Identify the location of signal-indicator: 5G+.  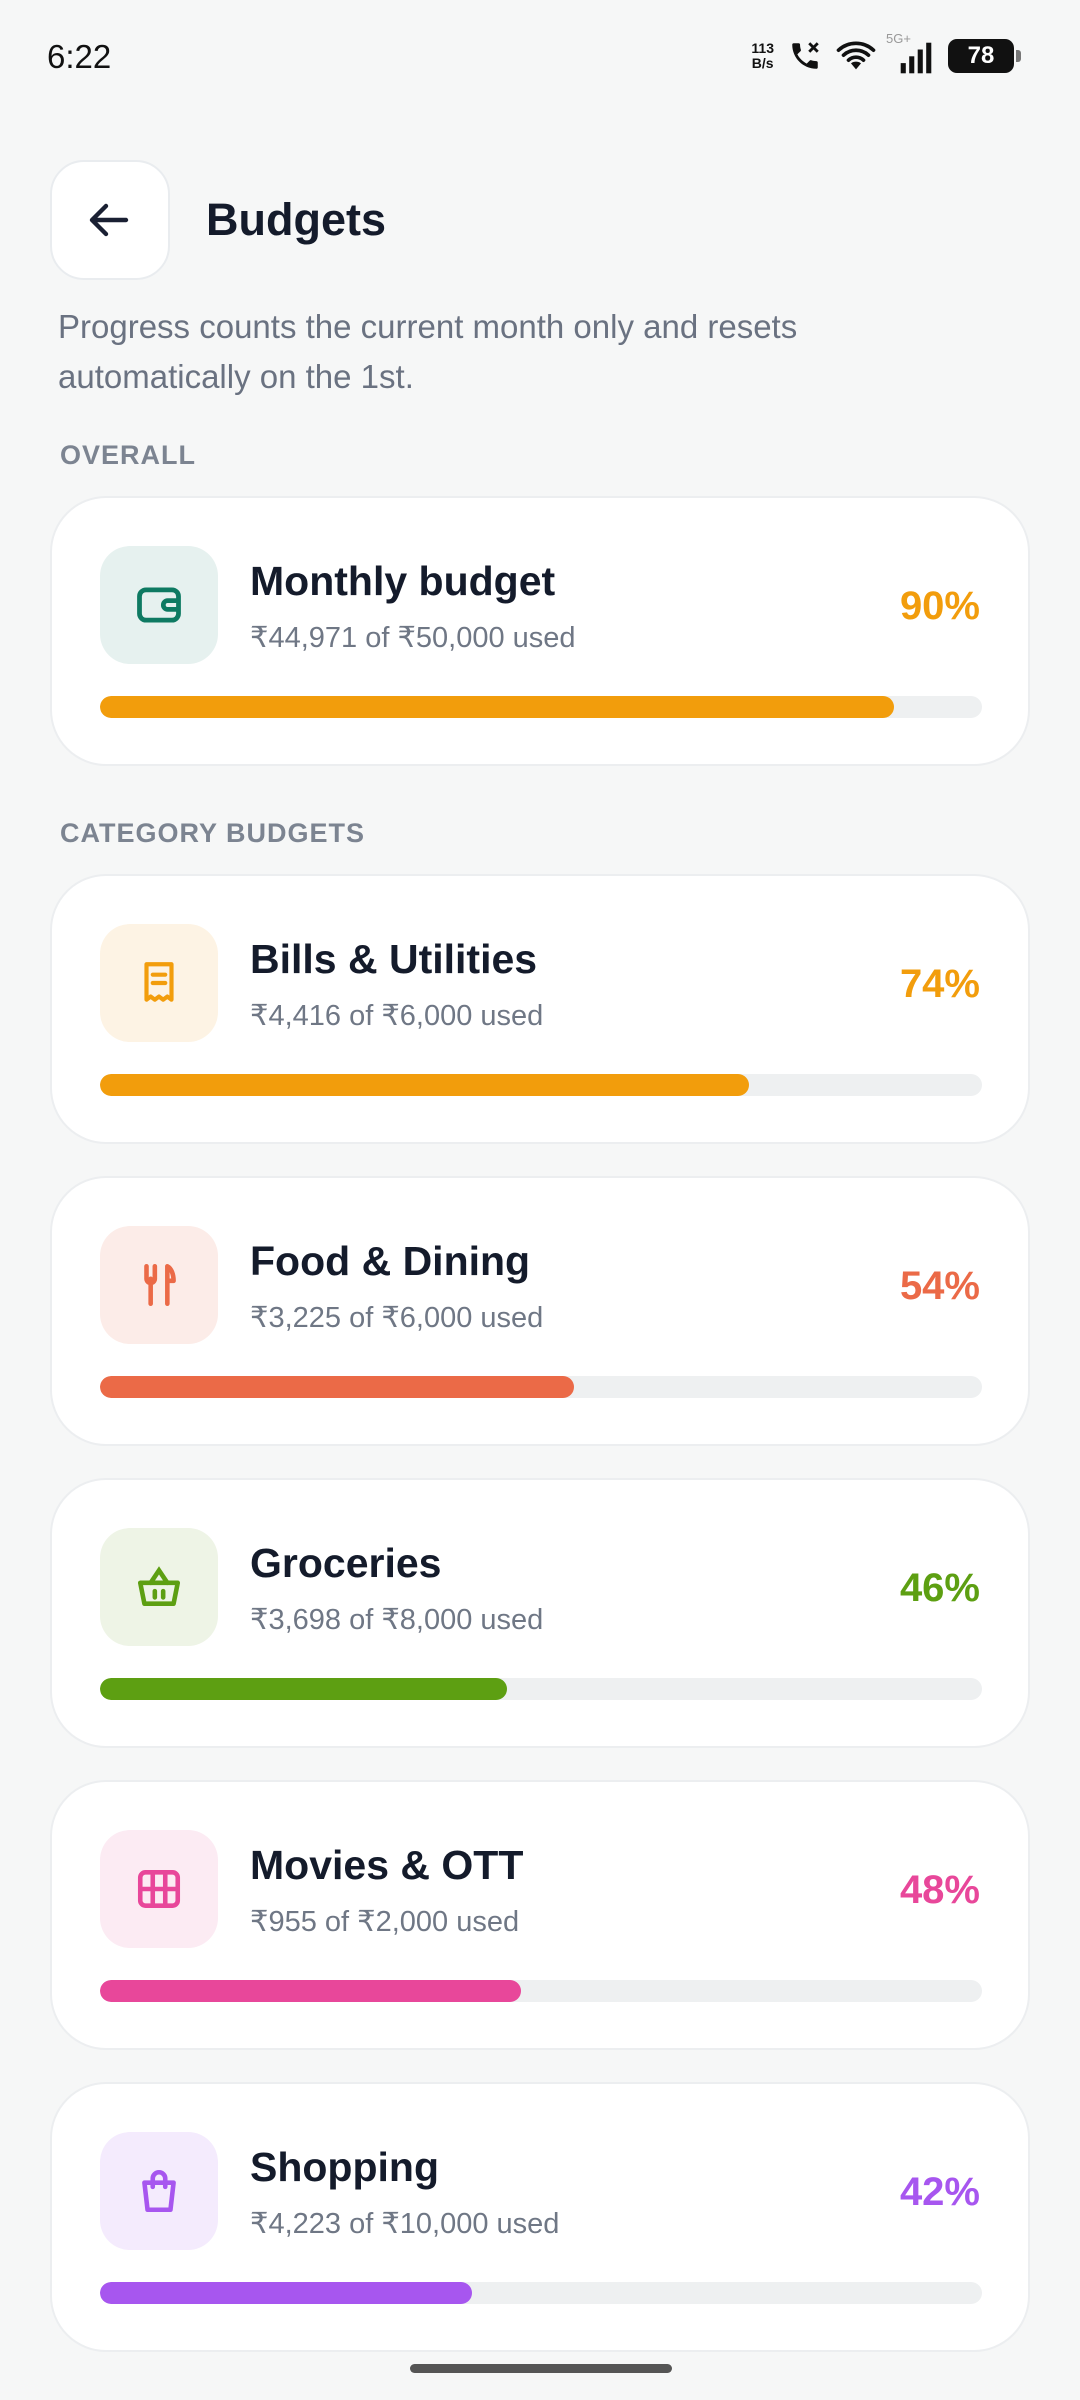
(910, 53).